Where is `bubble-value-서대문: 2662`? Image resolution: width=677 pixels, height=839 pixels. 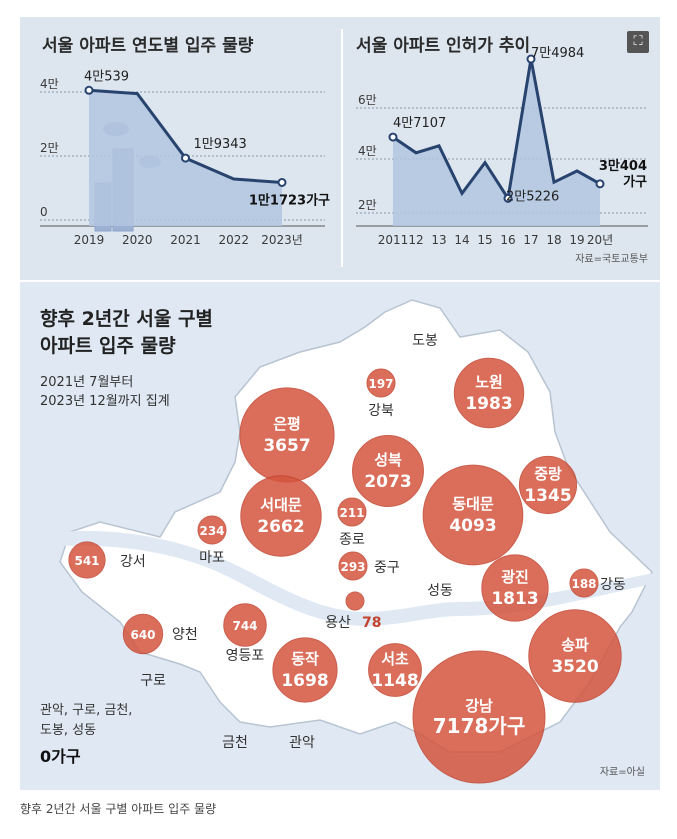
bubble-value-서대문: 2662 is located at coordinates (280, 527).